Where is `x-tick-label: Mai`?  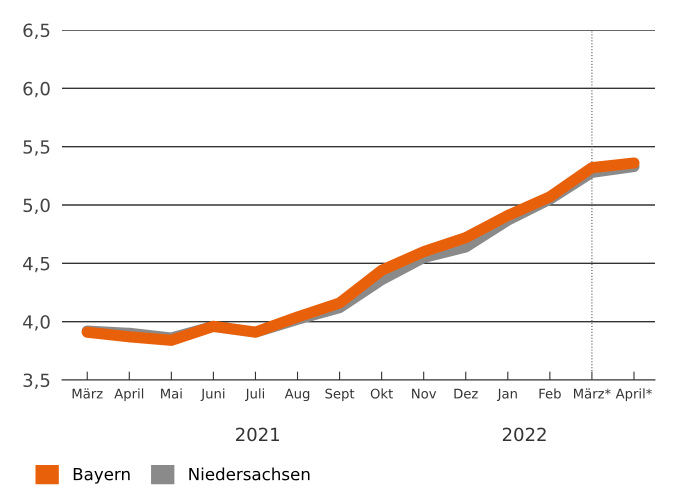
x-tick-label: Mai is located at coordinates (171, 393).